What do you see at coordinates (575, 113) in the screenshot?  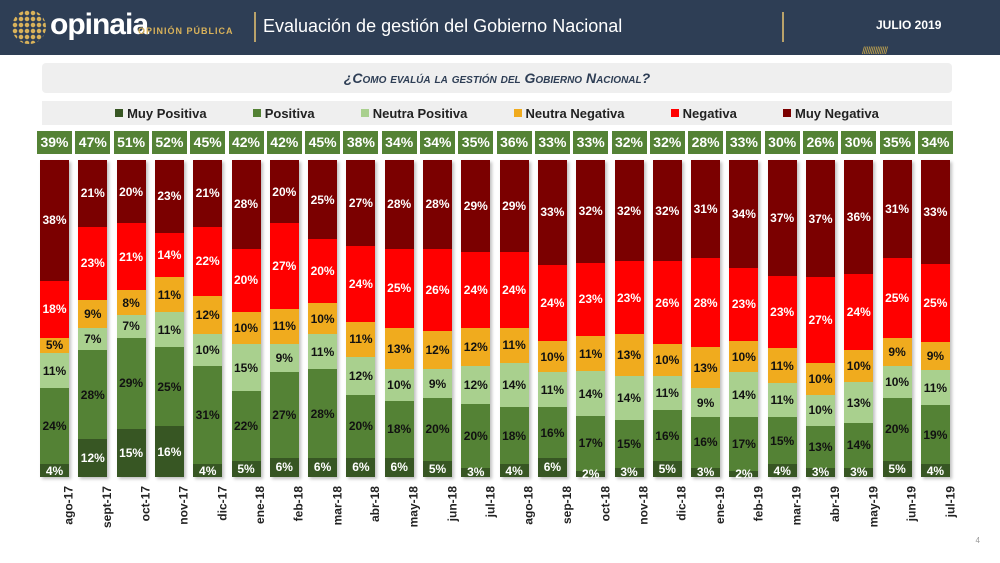 I see `legend-label: Neutra Negativa` at bounding box center [575, 113].